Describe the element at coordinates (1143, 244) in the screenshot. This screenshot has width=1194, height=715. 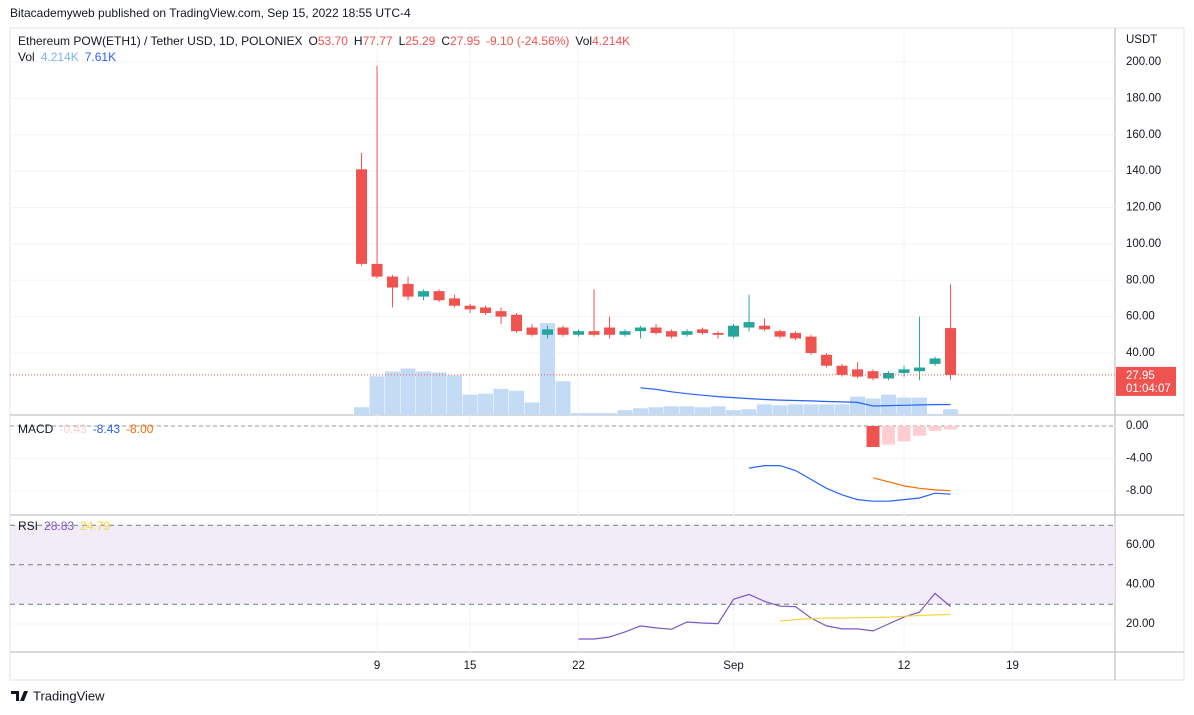
I see `y-tick-label: 100.00` at that location.